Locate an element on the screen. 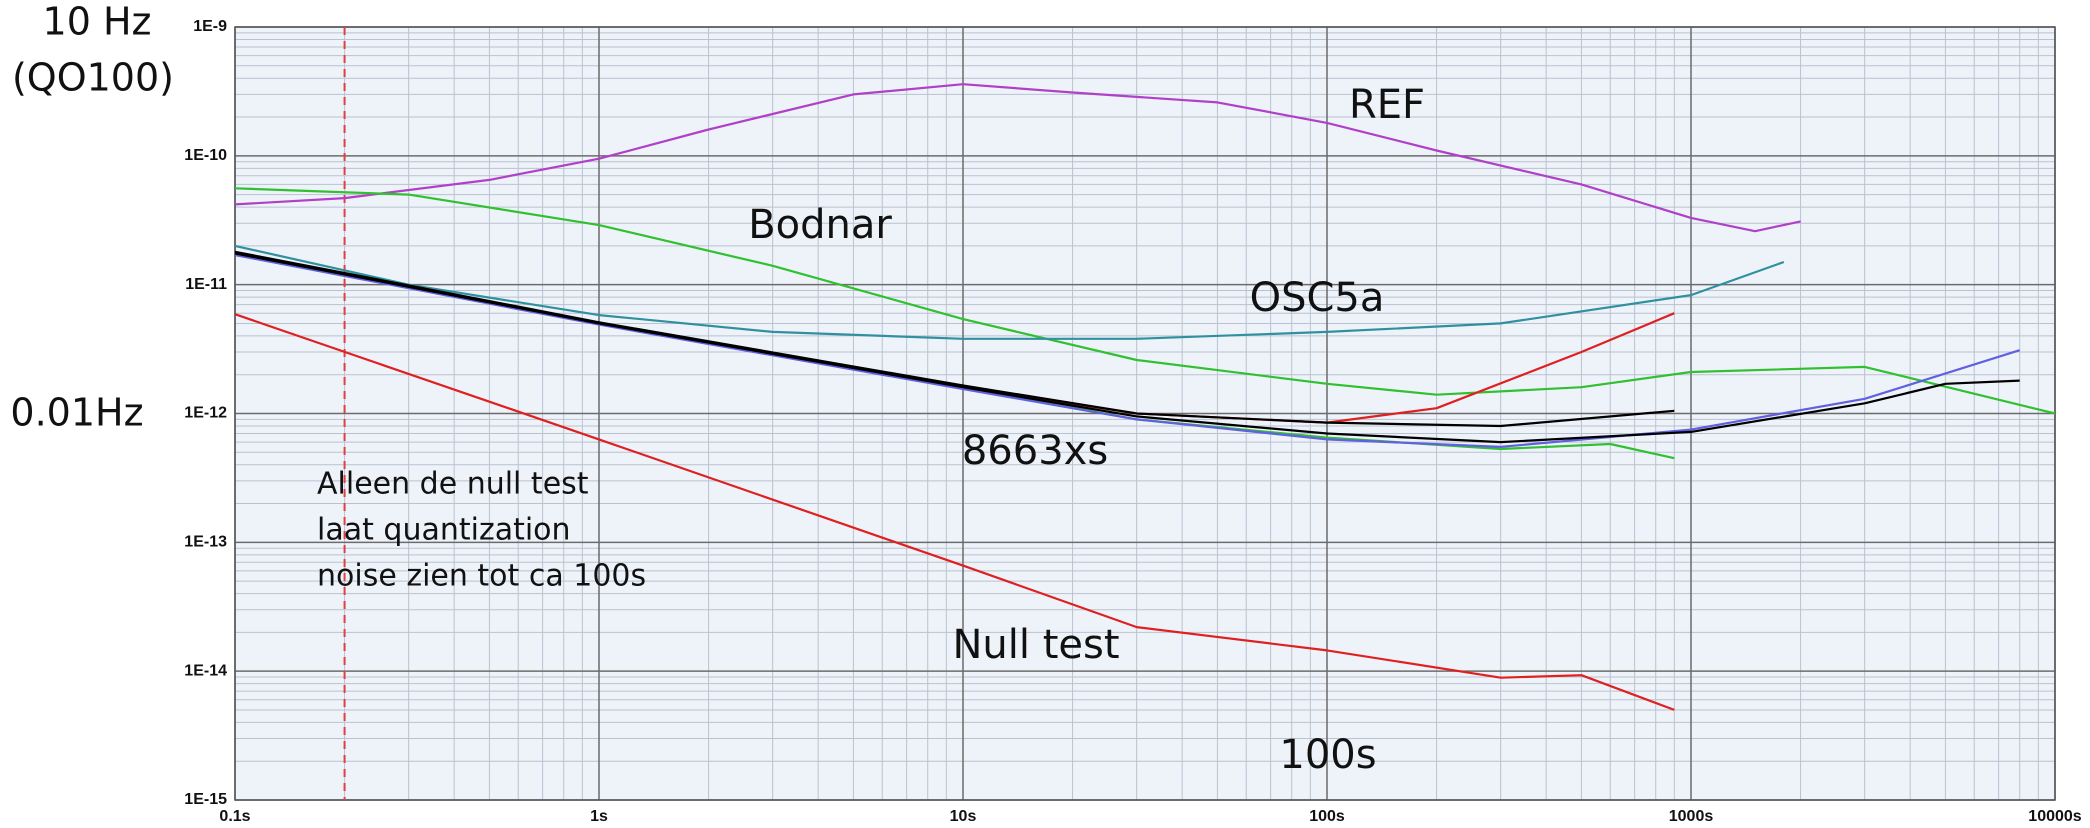  y-tick-label: 1E-14 is located at coordinates (205, 670).